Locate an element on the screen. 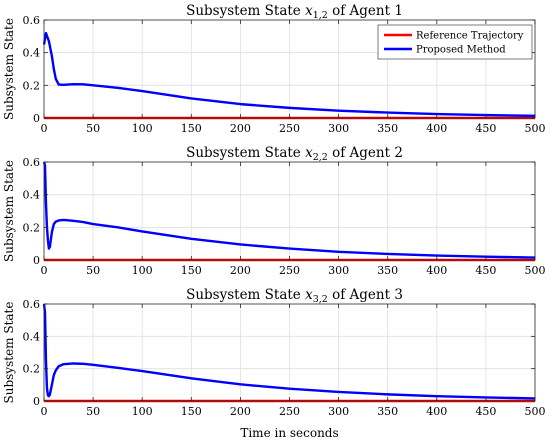 The height and width of the screenshot is (443, 550). chart-title-subscript: 3,2 is located at coordinates (320, 299).